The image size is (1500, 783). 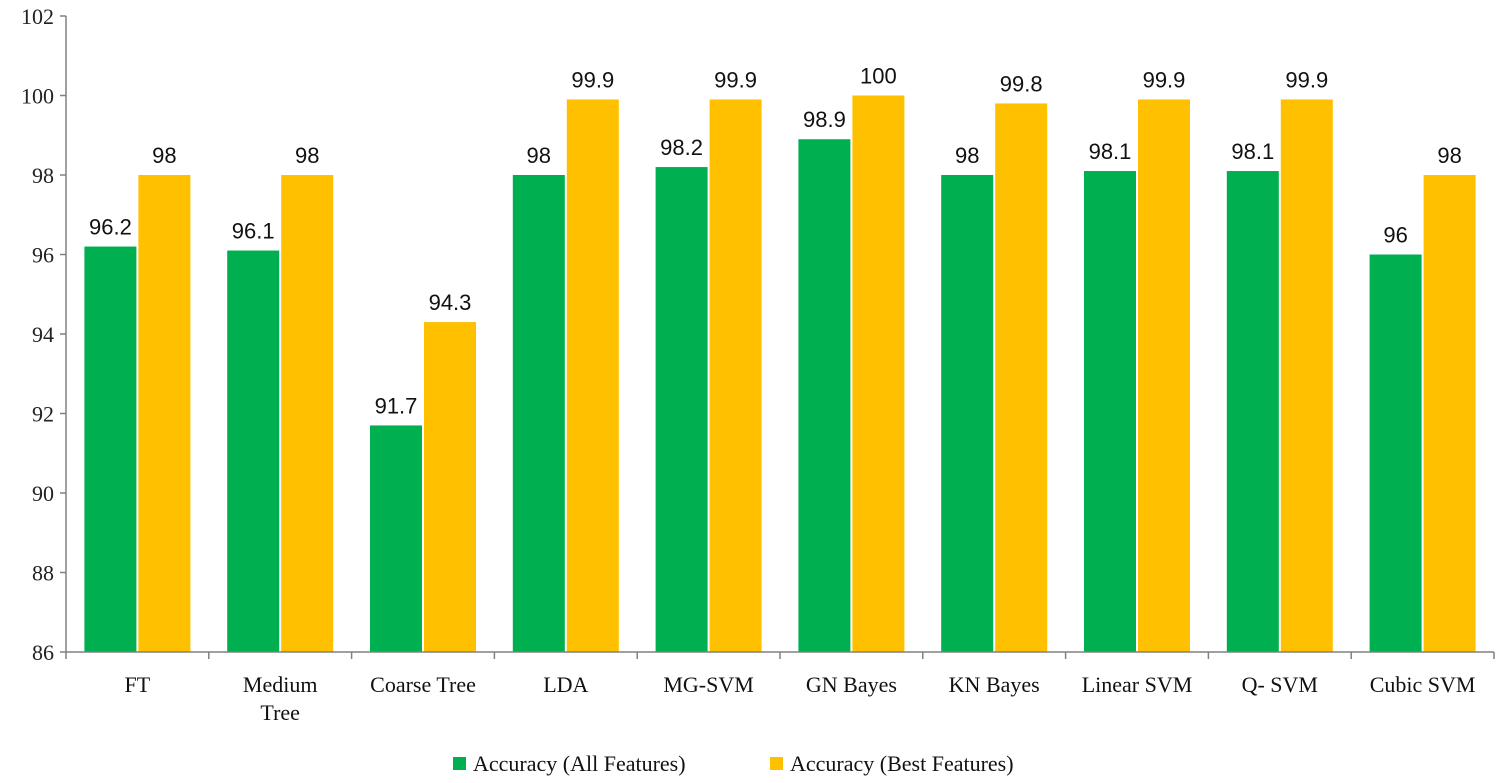 I want to click on y-tick-label: 92, so click(x=43, y=414).